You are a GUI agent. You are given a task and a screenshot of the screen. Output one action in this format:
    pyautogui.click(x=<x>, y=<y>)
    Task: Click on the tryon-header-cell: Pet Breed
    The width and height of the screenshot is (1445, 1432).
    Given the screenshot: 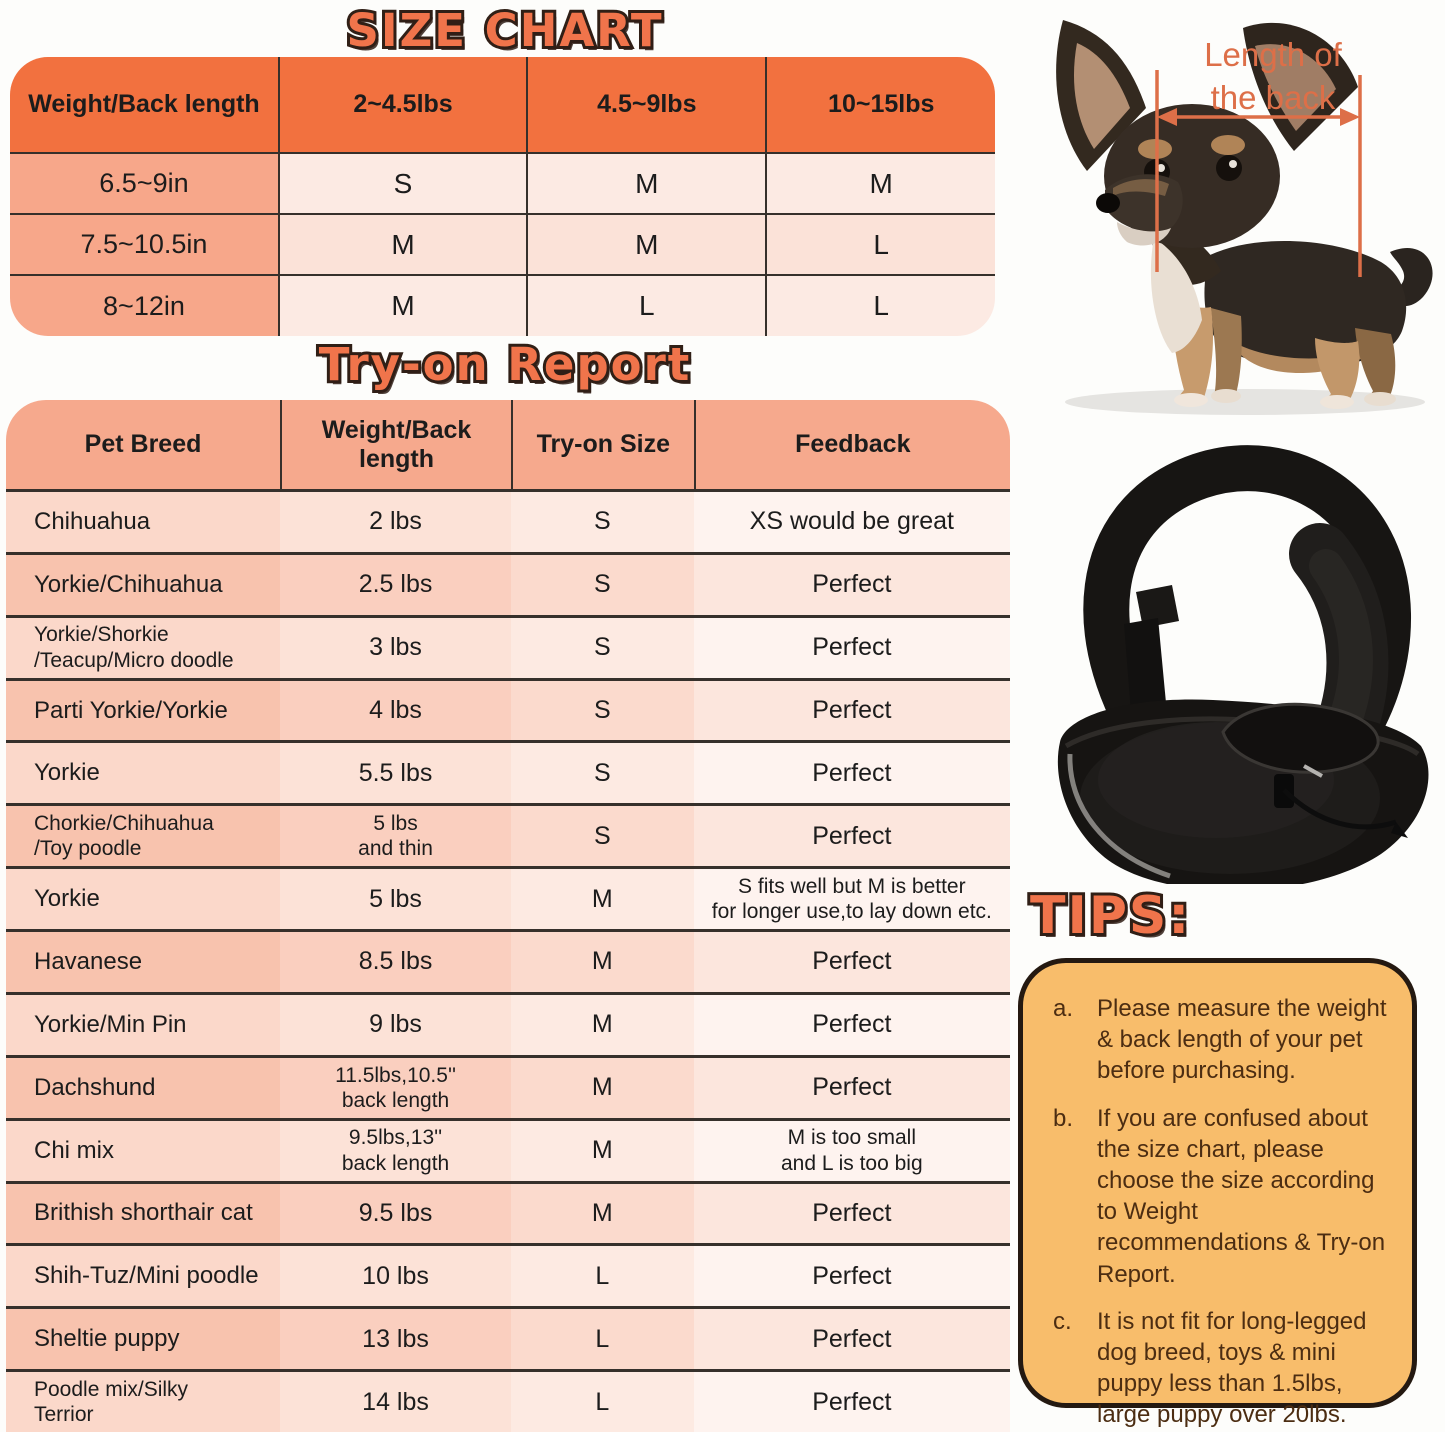 What is the action you would take?
    pyautogui.click(x=143, y=444)
    